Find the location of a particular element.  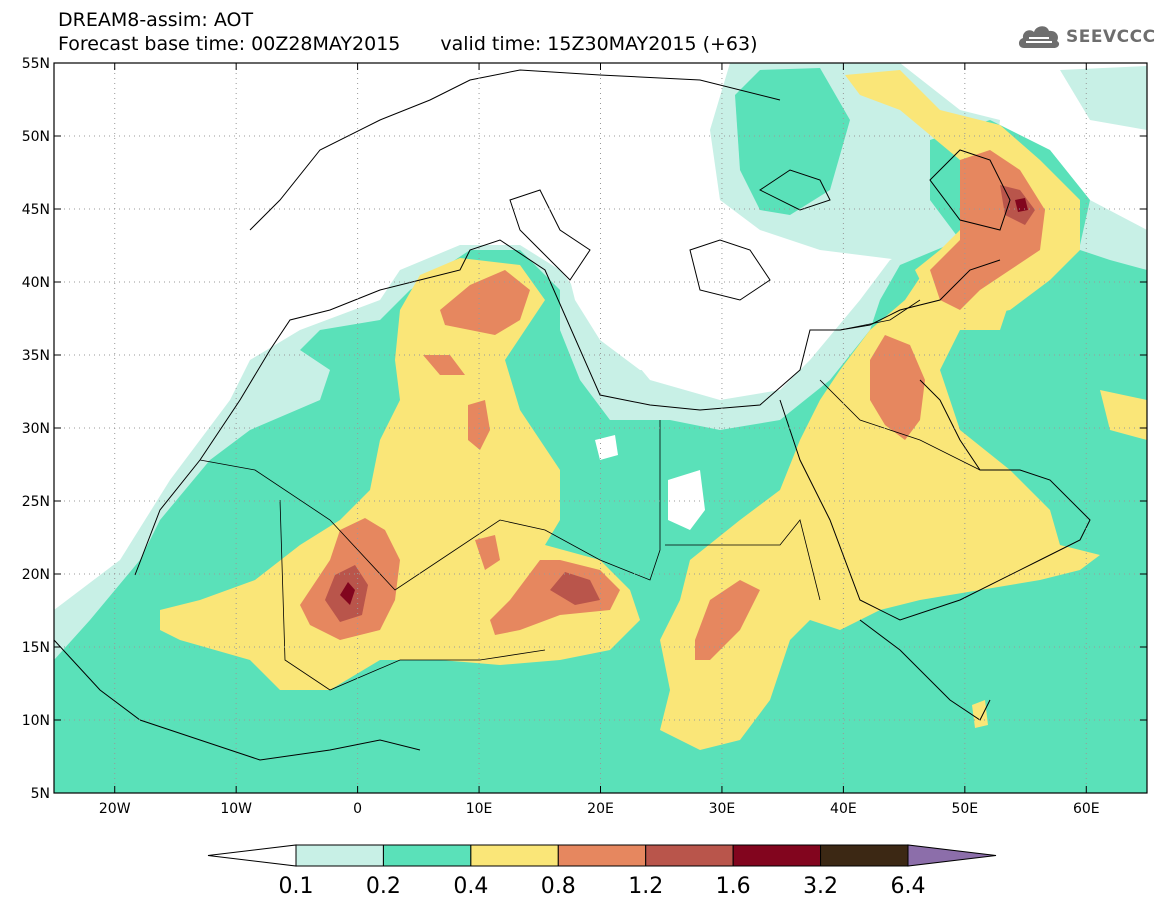

lat-tick-label: 45N is located at coordinates (36, 210).